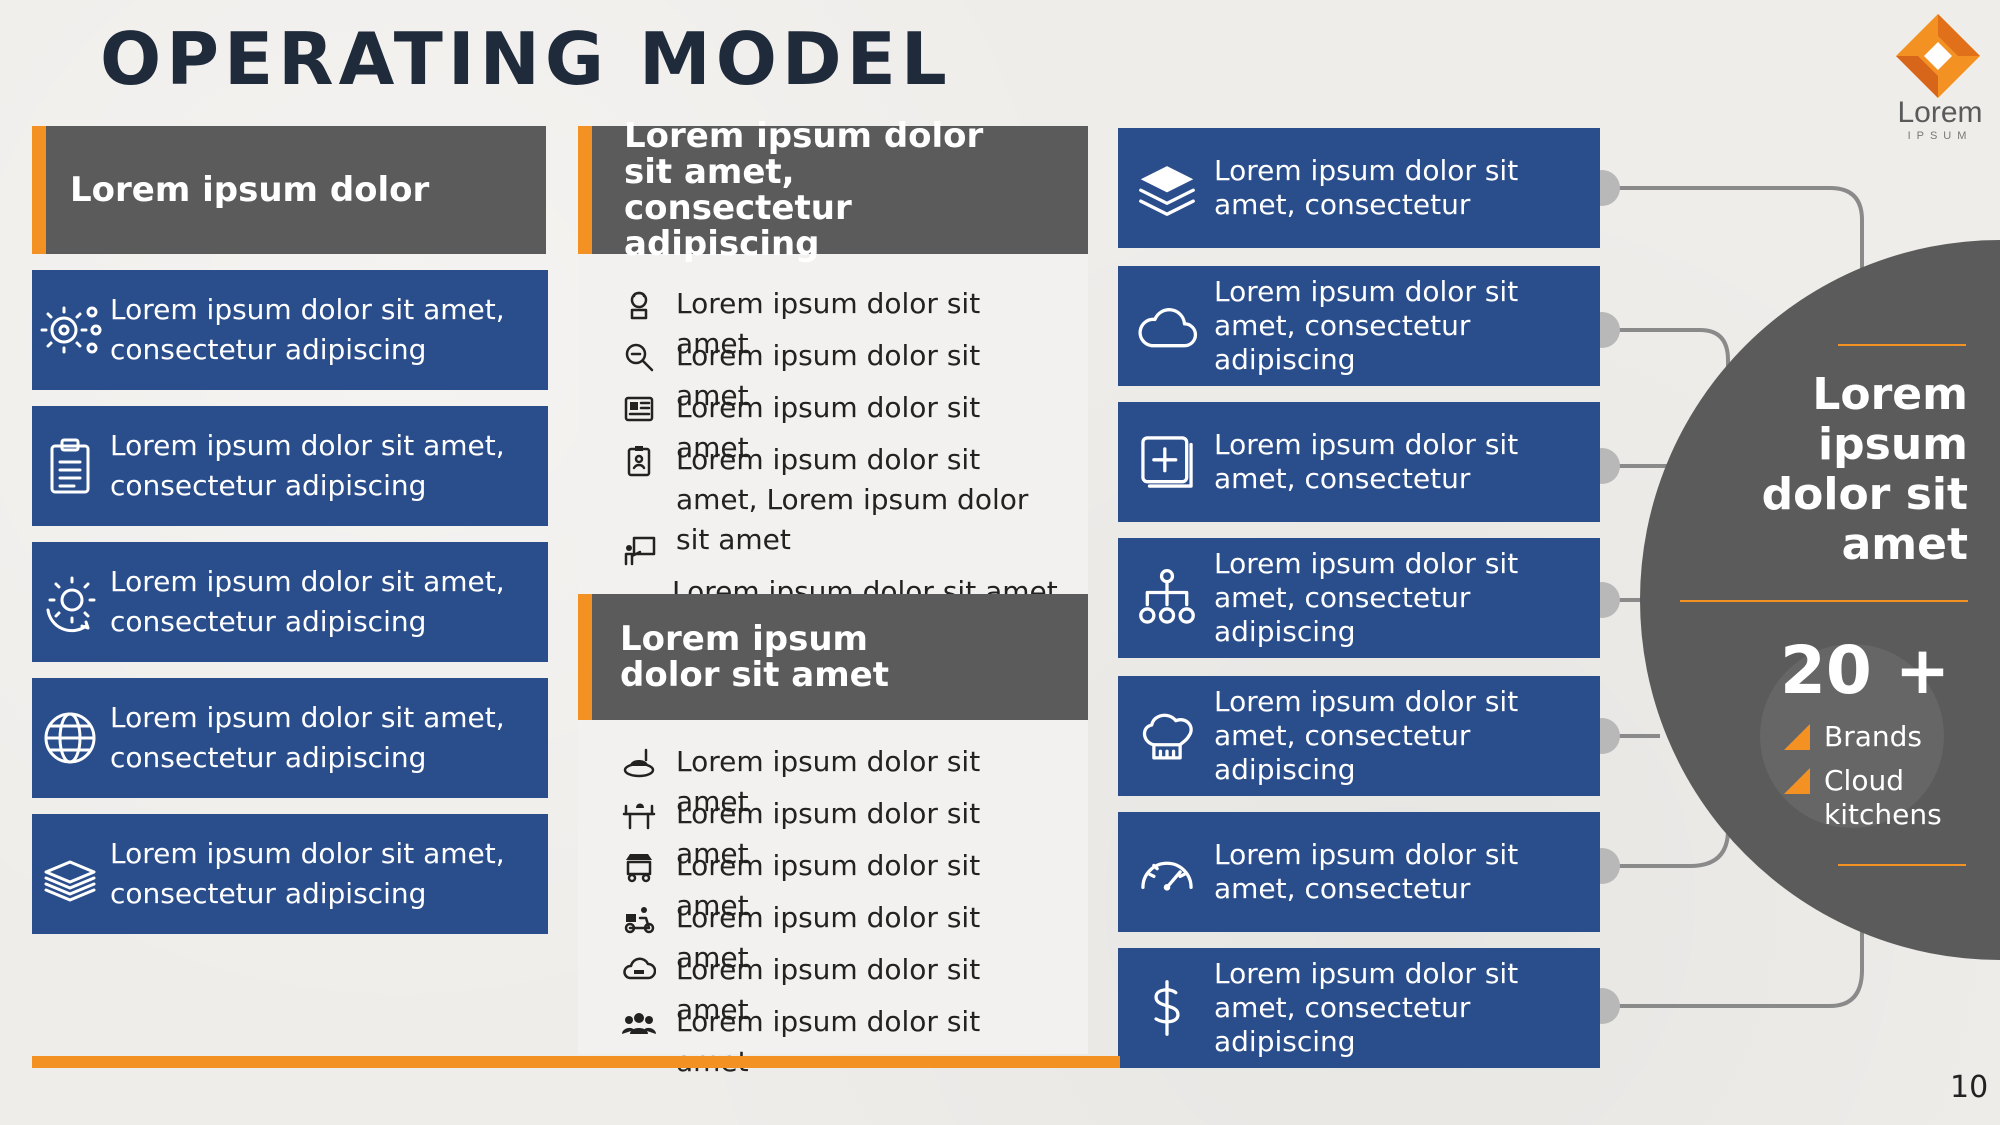 The height and width of the screenshot is (1125, 2000). I want to click on restaurant-table-icon, so click(639, 816).